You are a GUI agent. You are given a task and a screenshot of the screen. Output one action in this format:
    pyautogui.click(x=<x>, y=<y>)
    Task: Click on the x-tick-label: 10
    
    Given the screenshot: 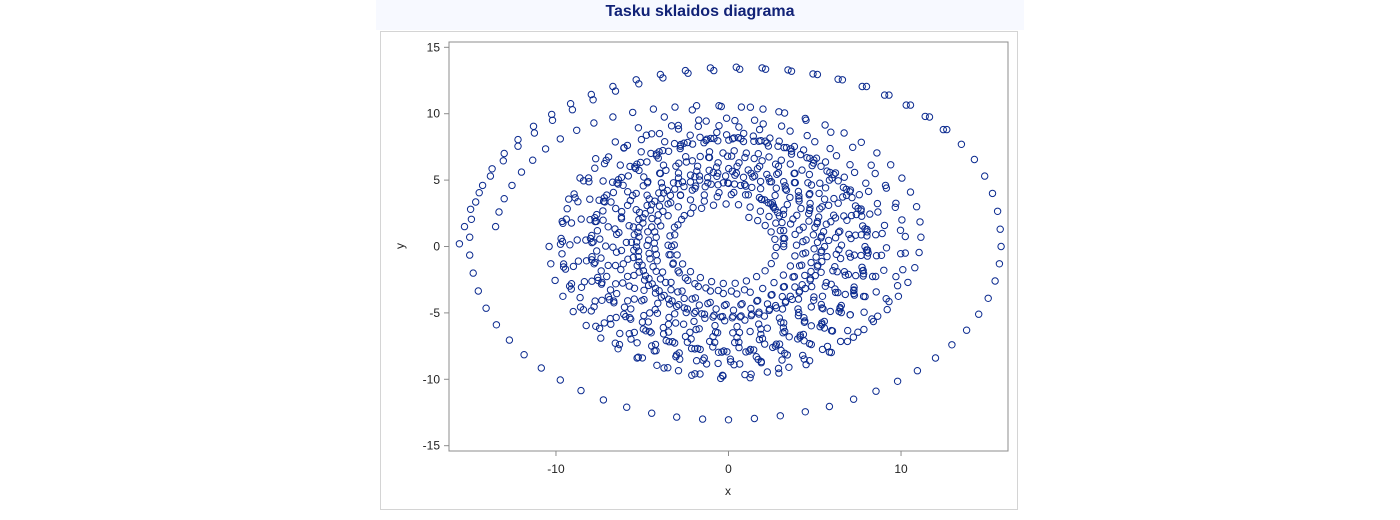 What is the action you would take?
    pyautogui.click(x=901, y=469)
    